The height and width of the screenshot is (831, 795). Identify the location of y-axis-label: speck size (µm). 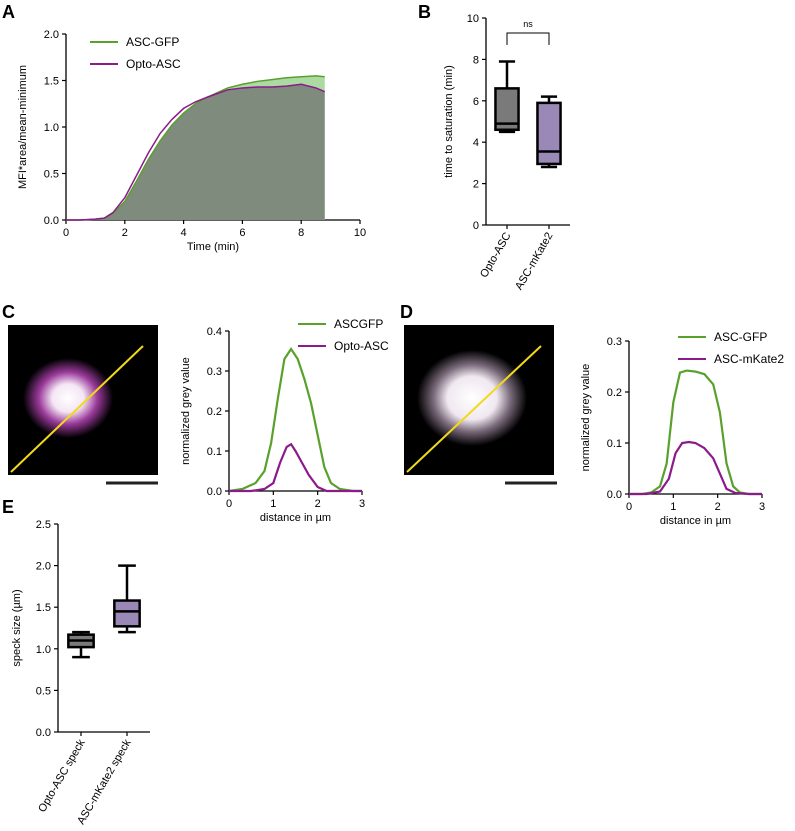
(17, 627).